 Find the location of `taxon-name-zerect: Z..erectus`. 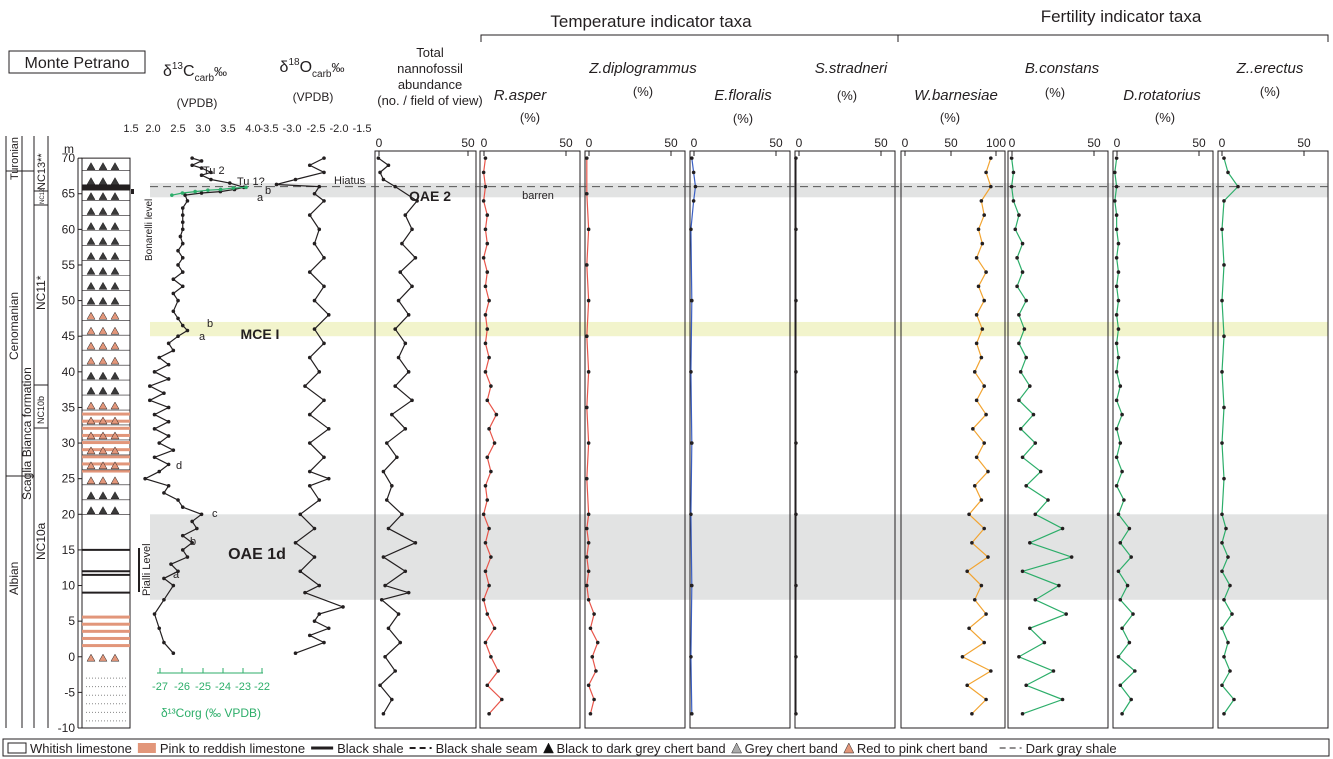

taxon-name-zerect: Z..erectus is located at coordinates (1270, 68).